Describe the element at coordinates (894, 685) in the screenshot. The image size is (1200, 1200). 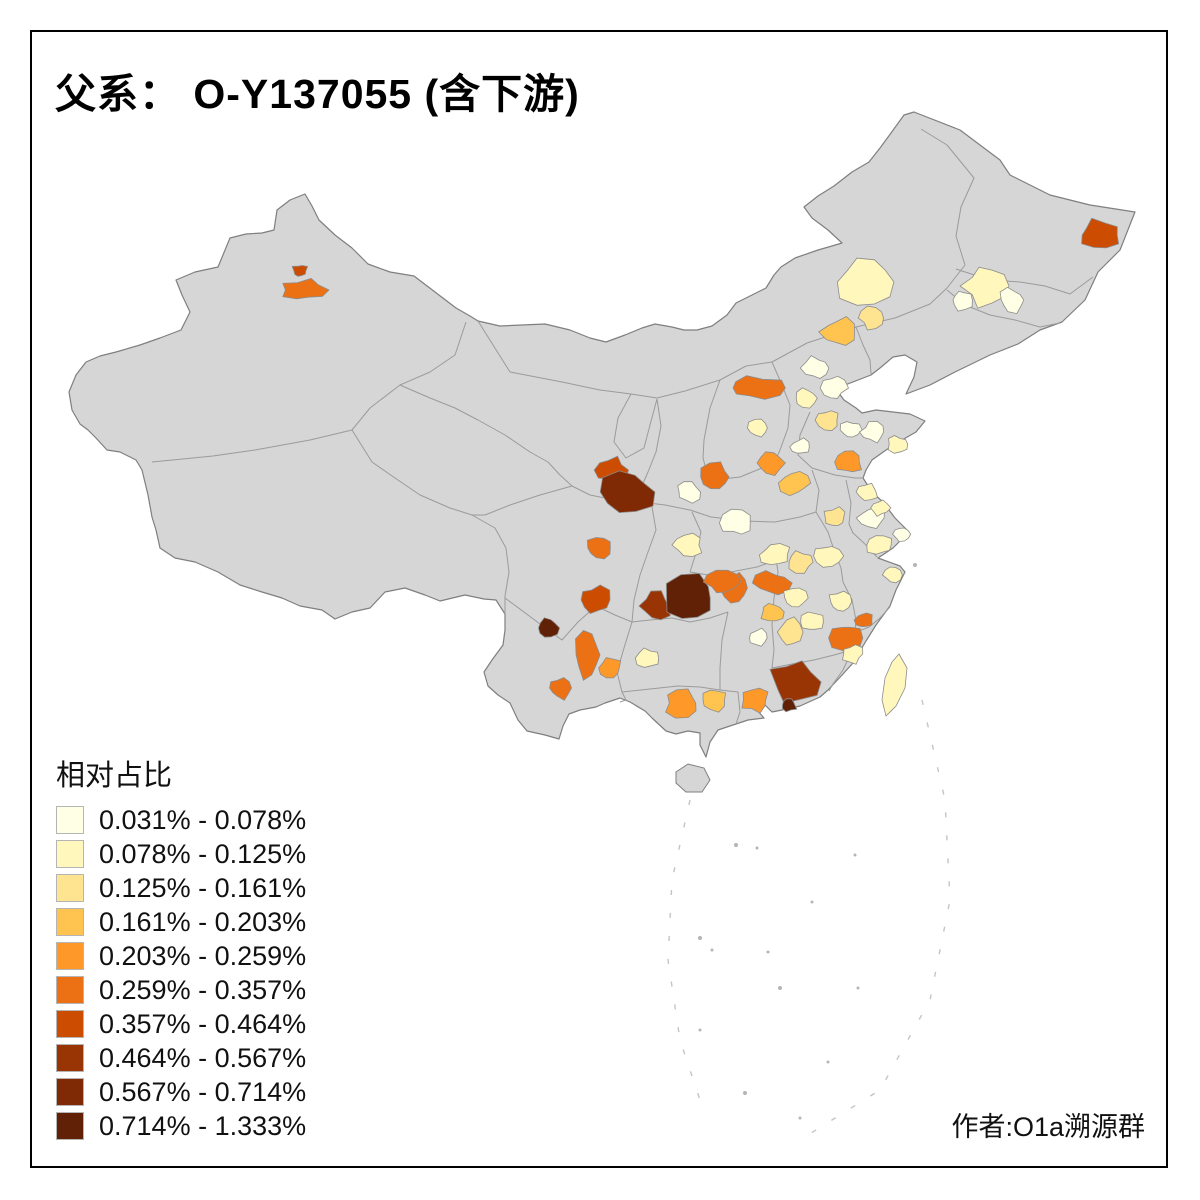
I see `map-region-taiwan` at that location.